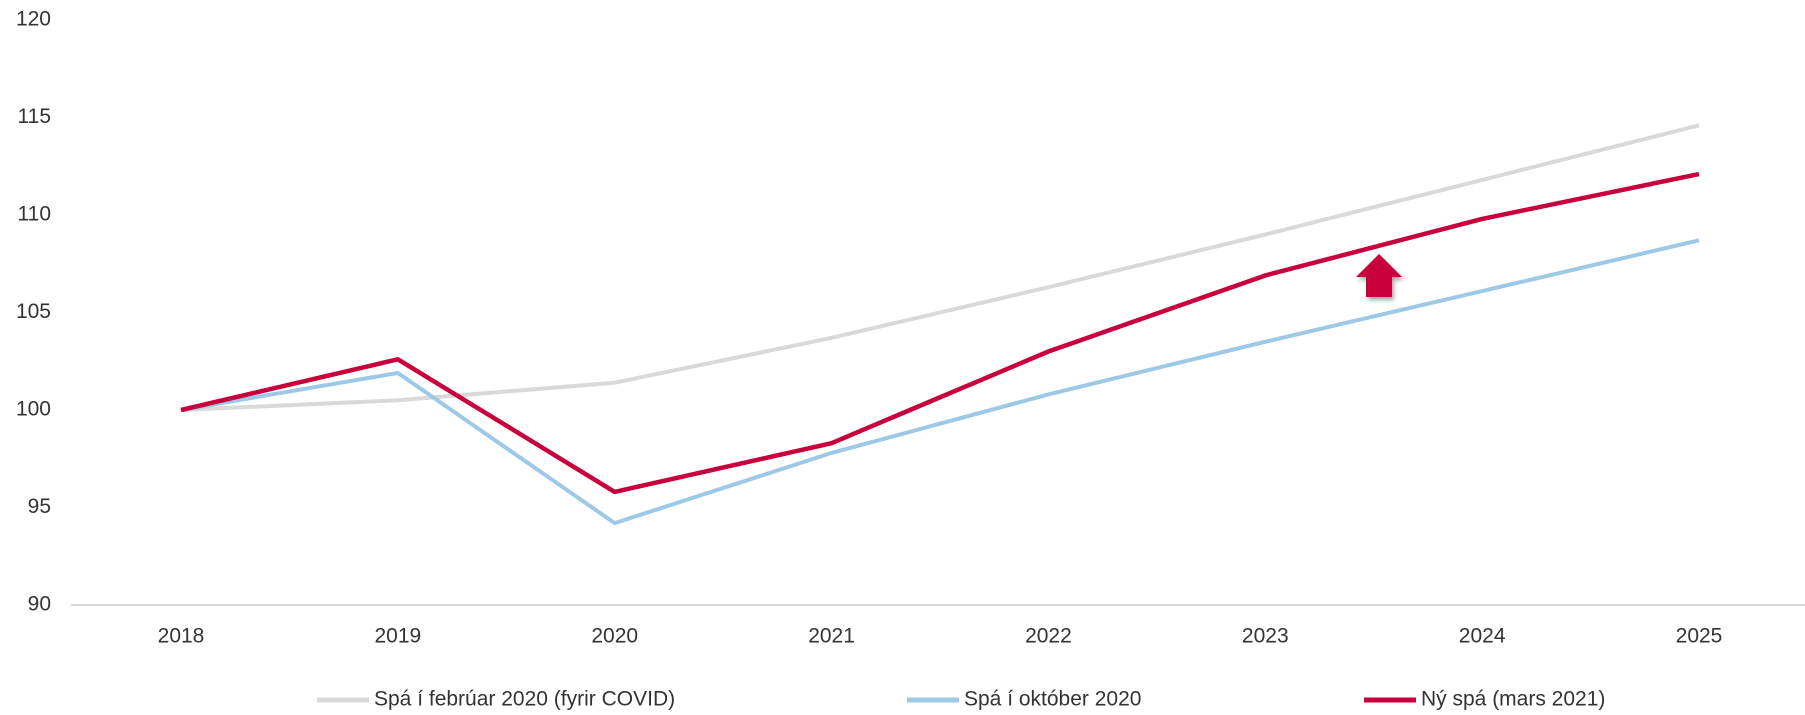 Image resolution: width=1805 pixels, height=715 pixels. Describe the element at coordinates (33, 409) in the screenshot. I see `y-tick-label: 100` at that location.